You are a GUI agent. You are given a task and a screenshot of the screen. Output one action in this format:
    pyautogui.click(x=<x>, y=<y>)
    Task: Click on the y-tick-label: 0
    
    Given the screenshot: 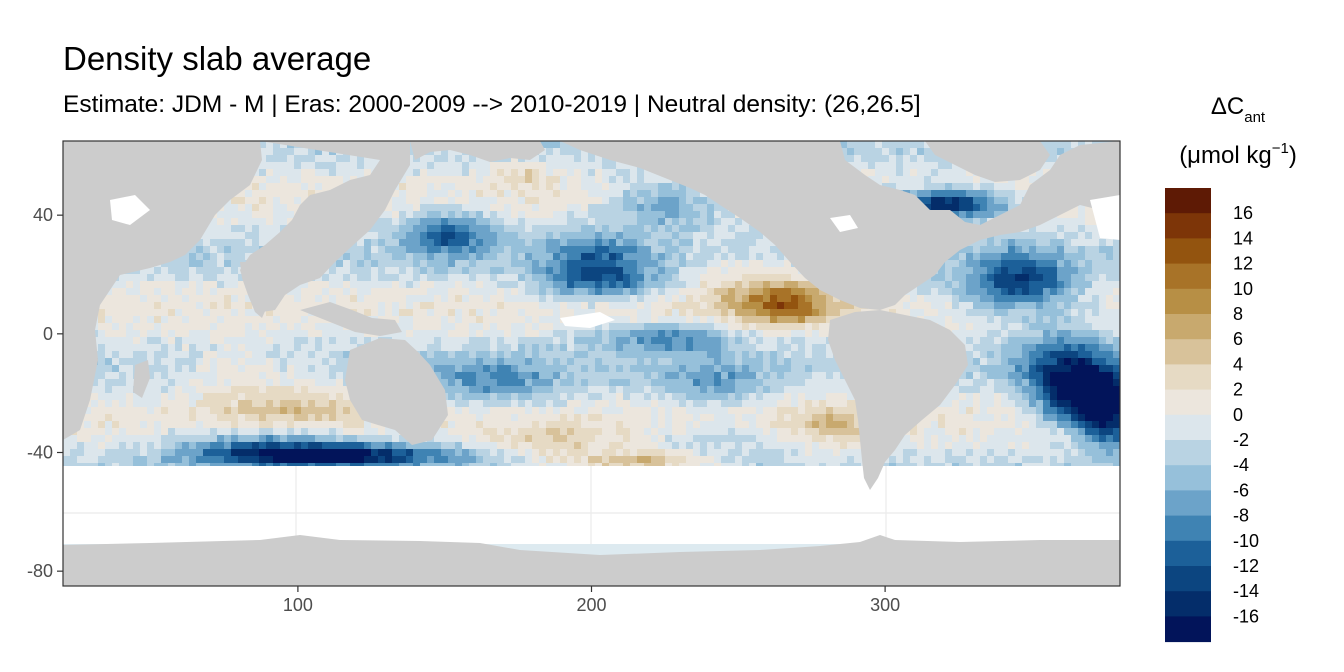 What is the action you would take?
    pyautogui.click(x=48, y=334)
    